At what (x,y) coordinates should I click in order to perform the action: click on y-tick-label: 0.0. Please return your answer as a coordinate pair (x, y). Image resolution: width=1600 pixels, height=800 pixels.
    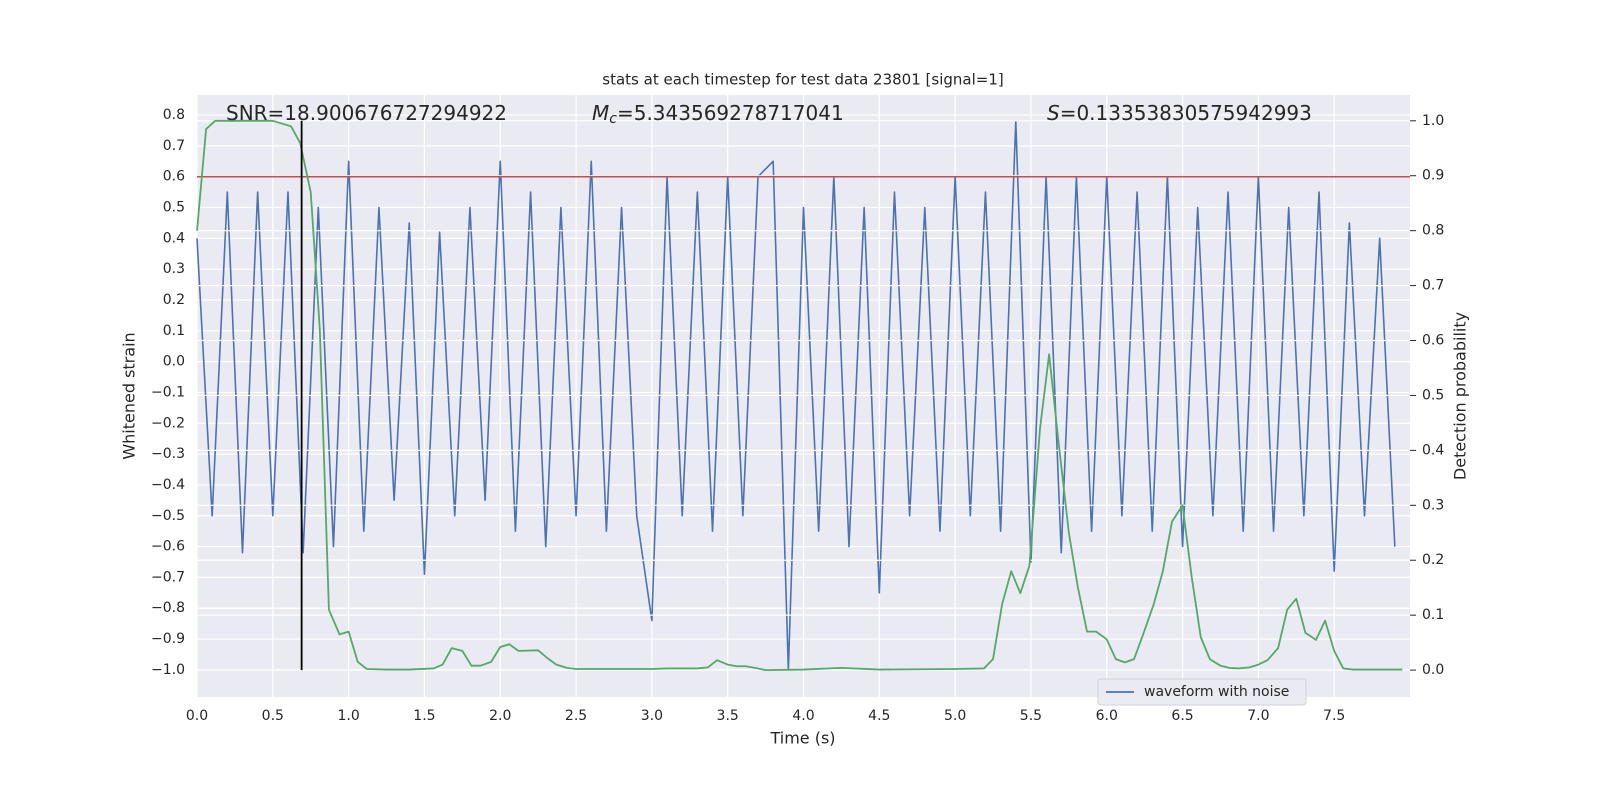
    Looking at the image, I should click on (174, 362).